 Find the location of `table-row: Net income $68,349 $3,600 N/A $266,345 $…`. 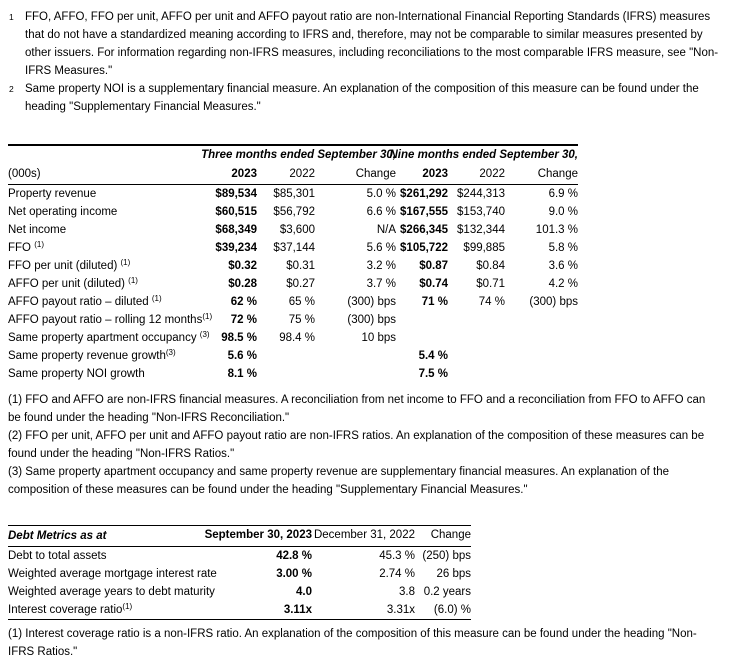

table-row: Net income $68,349 $3,600 N/A $266,345 $… is located at coordinates (293, 230).